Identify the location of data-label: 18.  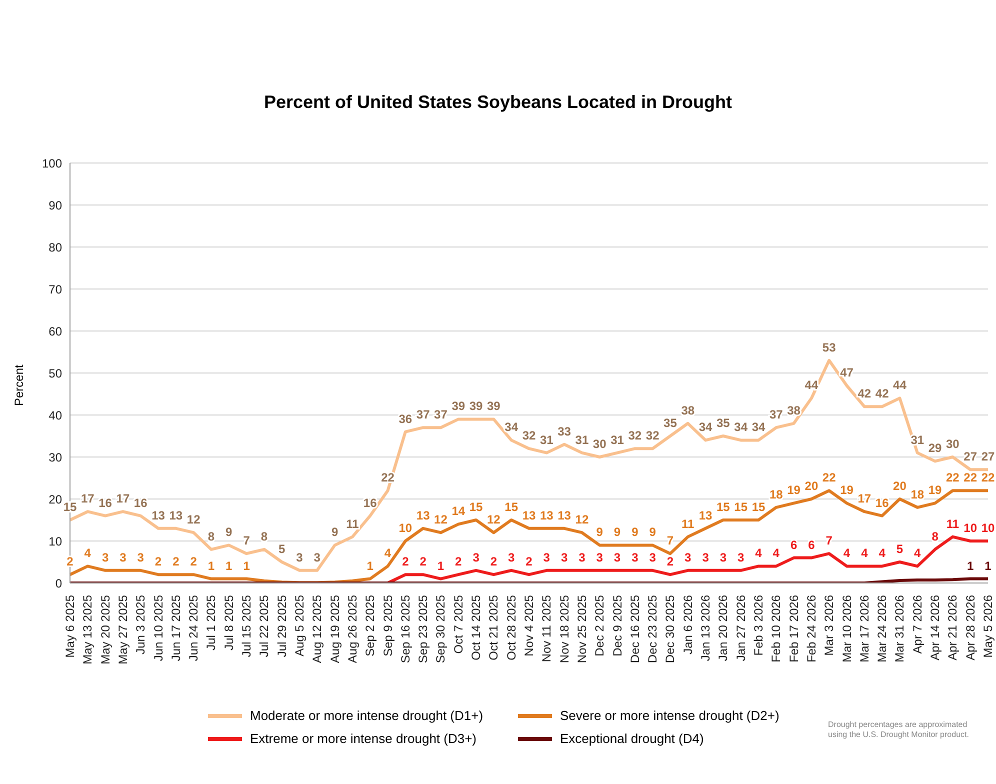
(776, 494).